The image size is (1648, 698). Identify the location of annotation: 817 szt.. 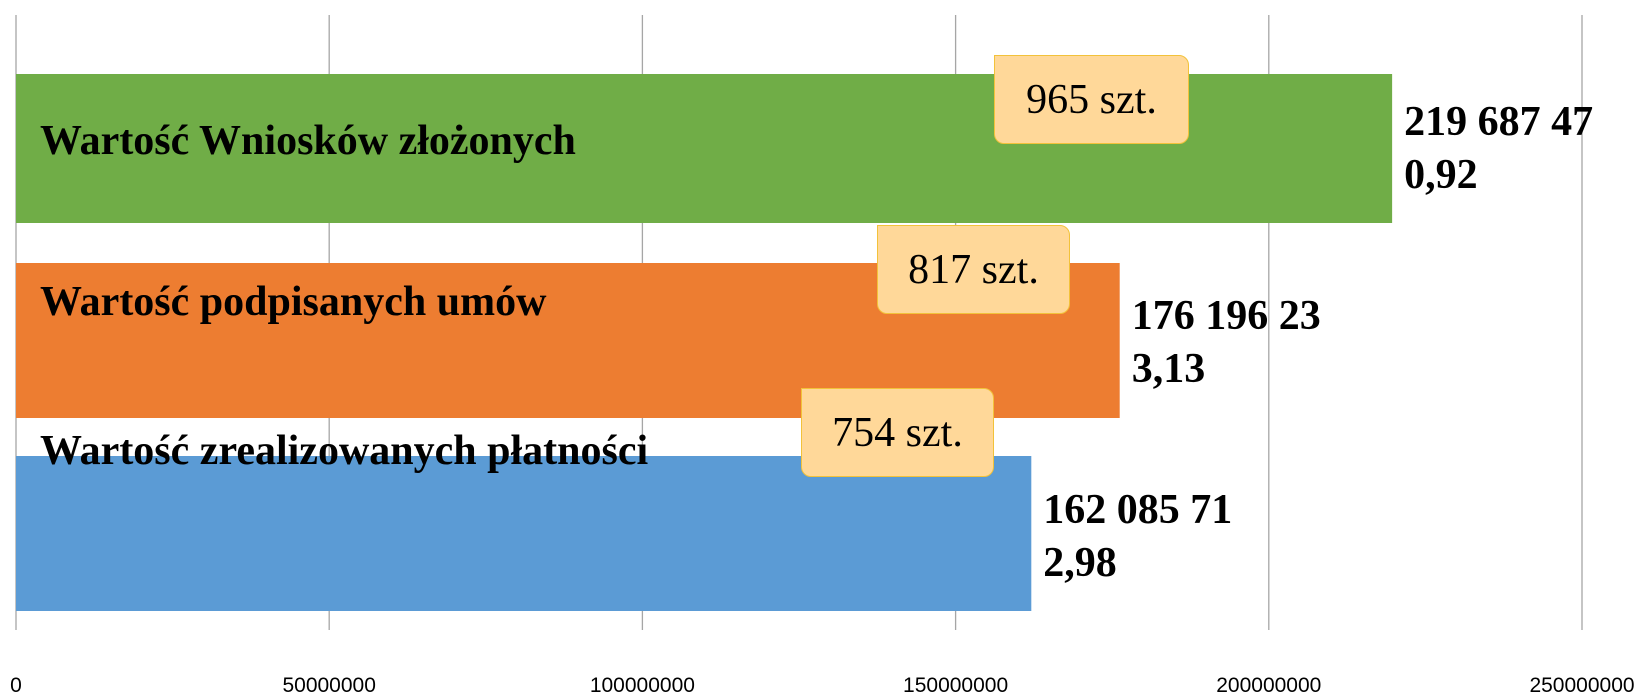
(973, 269).